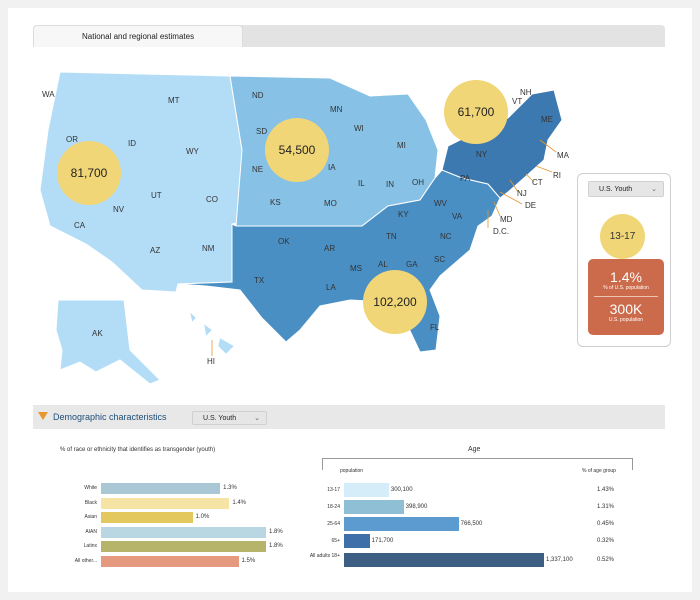 This screenshot has width=700, height=600. What do you see at coordinates (530, 205) in the screenshot?
I see `state-label-de: DE` at bounding box center [530, 205].